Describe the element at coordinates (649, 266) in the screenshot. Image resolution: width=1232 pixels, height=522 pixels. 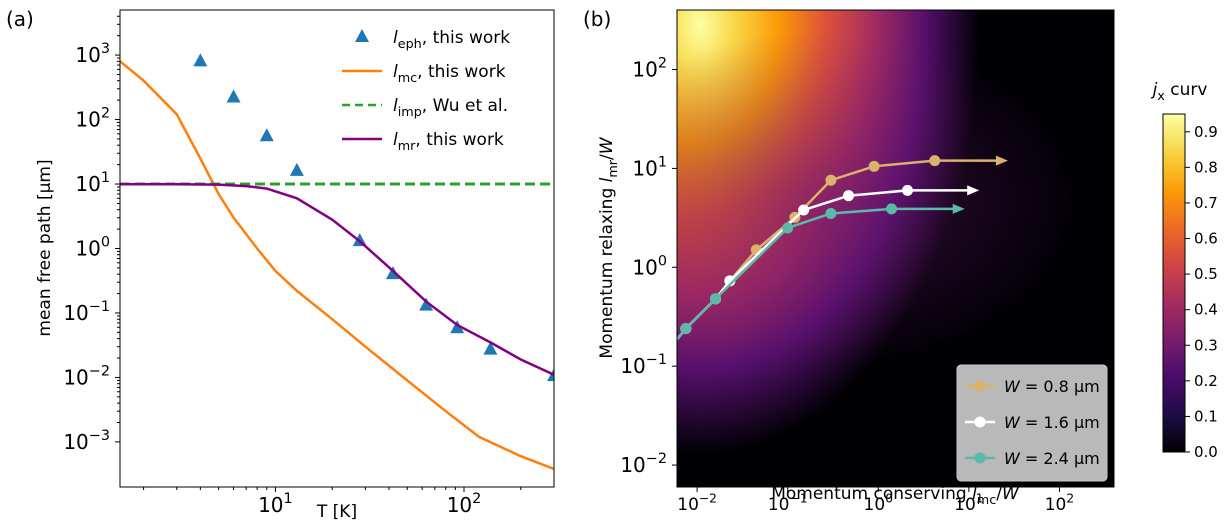
I see `b-ytick-label: 10⁰` at that location.